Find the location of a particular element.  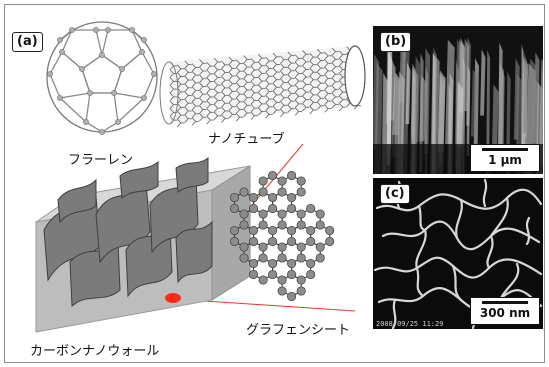

scale-bar-b: 1 μm is located at coordinates (505, 158).